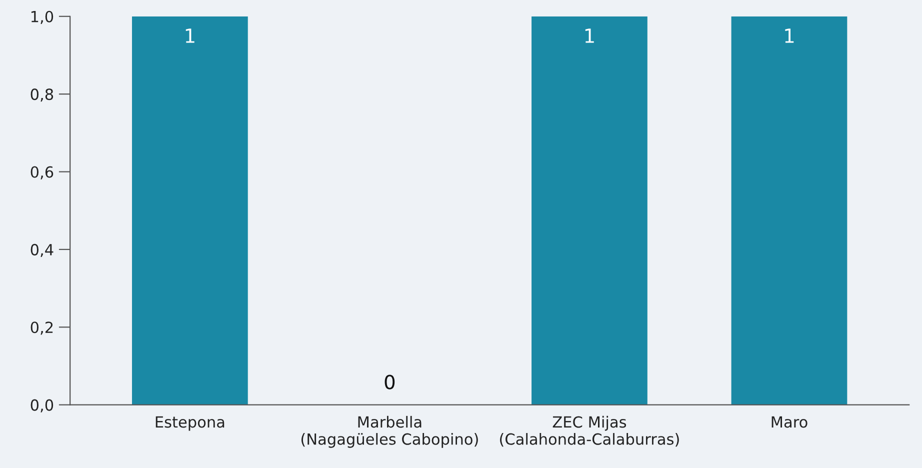  What do you see at coordinates (589, 431) in the screenshot?
I see `x-tick-label: ZEC Mijas (Calahonda-Calaburras)` at bounding box center [589, 431].